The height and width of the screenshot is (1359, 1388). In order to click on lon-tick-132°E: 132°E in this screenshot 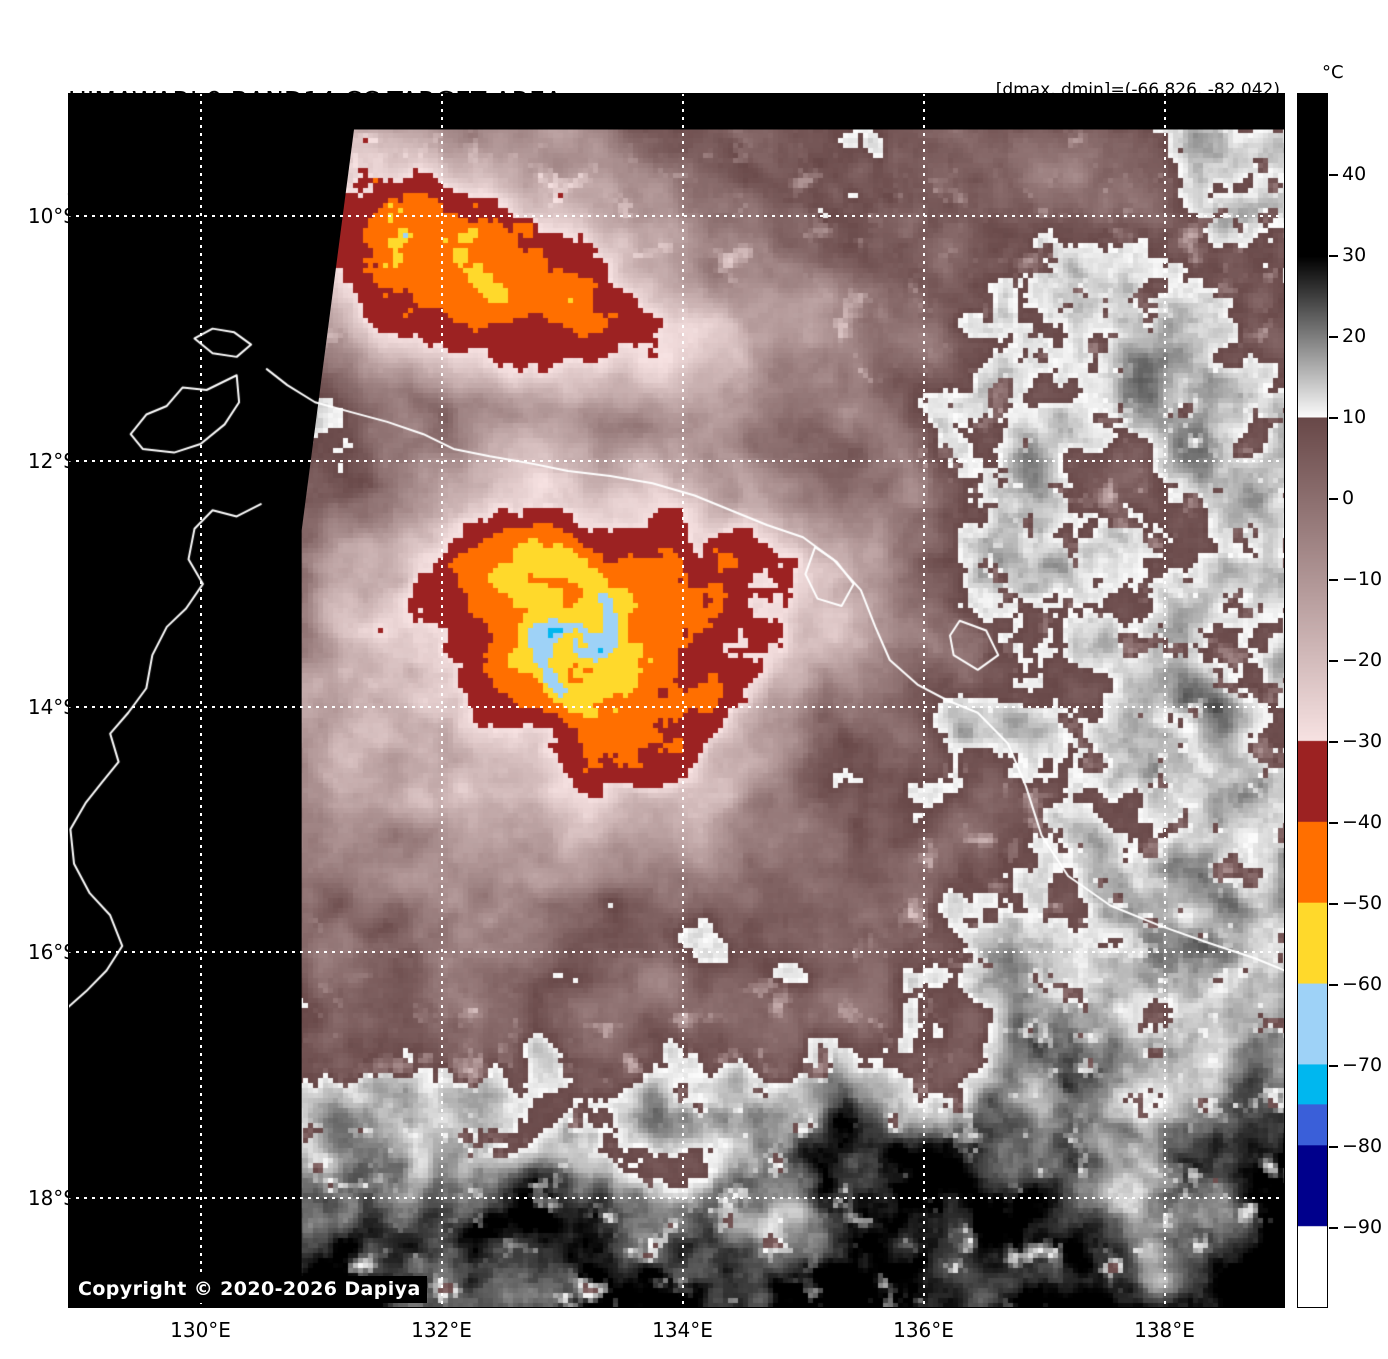, I will do `click(441, 1330)`.